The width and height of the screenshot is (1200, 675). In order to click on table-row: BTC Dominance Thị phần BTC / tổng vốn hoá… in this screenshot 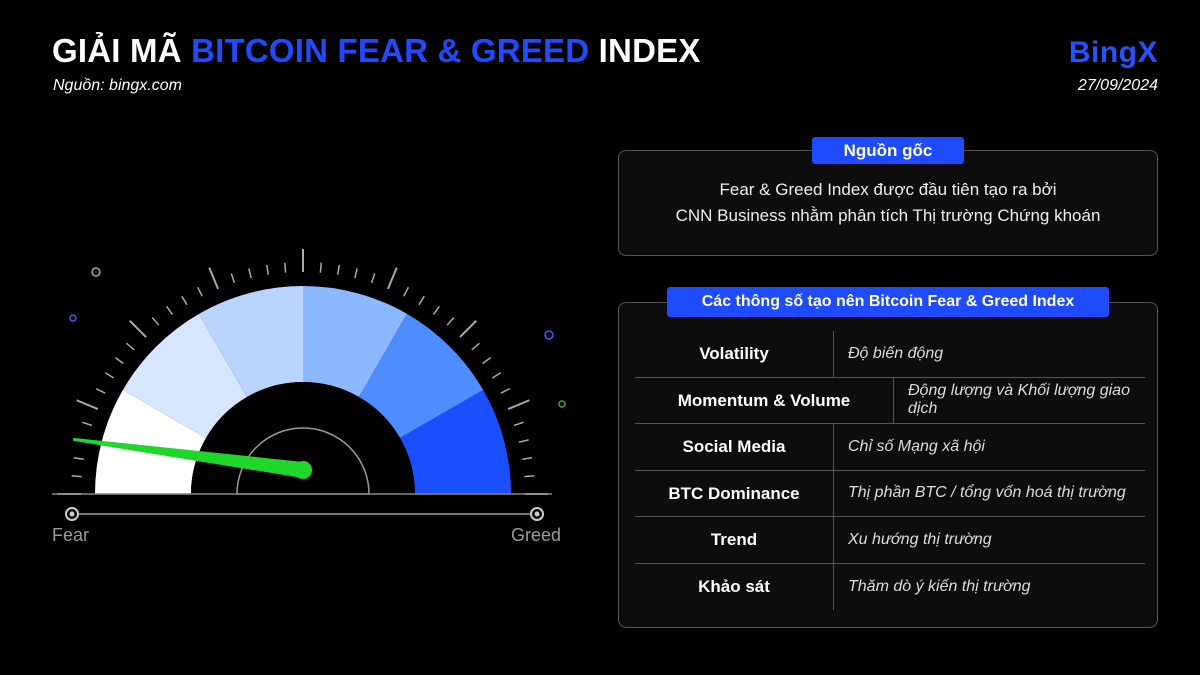, I will do `click(890, 493)`.